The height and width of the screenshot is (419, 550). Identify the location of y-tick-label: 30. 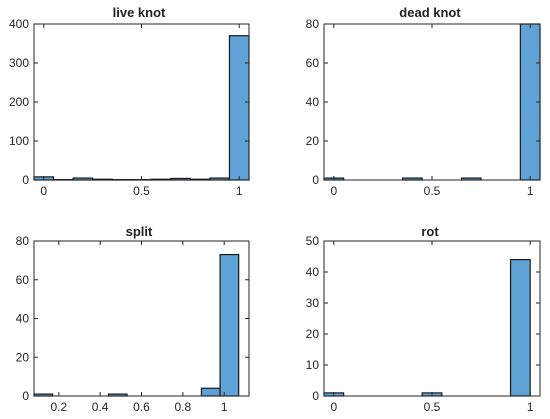
(313, 303).